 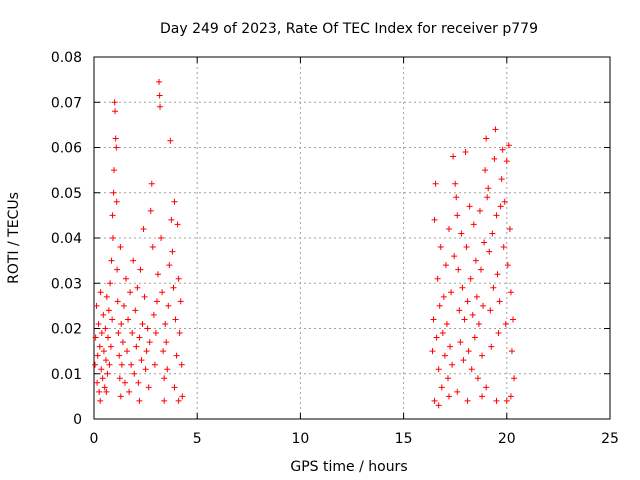 What do you see at coordinates (610, 439) in the screenshot?
I see `x-tick-label: 25` at bounding box center [610, 439].